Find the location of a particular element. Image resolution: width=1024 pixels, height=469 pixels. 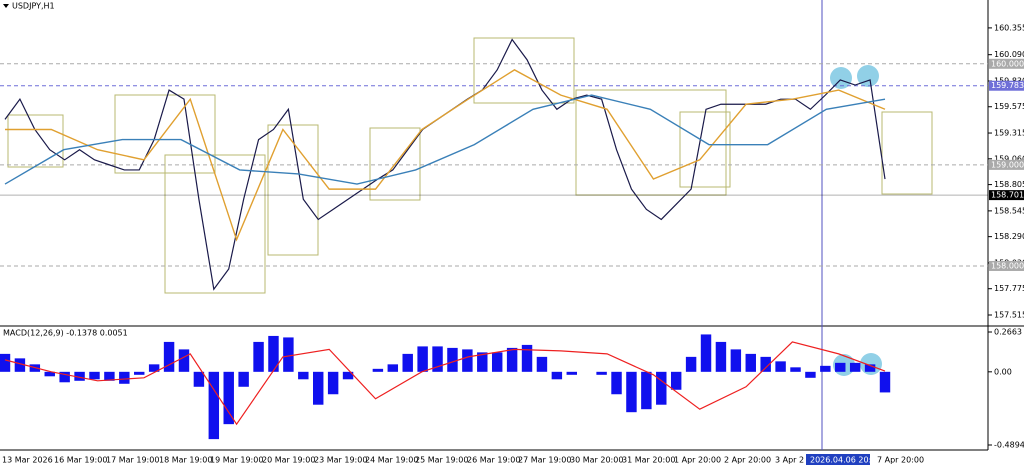

y-tick-label: 159.060 is located at coordinates (1009, 158).